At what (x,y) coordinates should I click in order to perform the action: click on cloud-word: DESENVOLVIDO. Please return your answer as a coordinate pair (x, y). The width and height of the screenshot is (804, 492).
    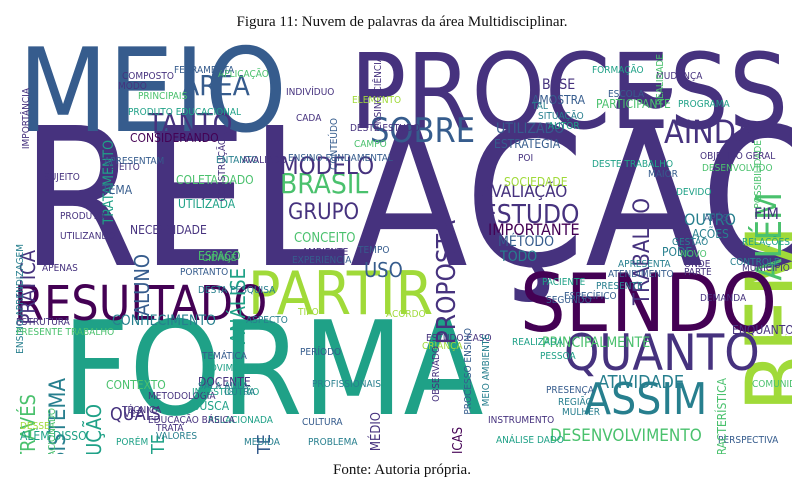
    Looking at the image, I should click on (737, 168).